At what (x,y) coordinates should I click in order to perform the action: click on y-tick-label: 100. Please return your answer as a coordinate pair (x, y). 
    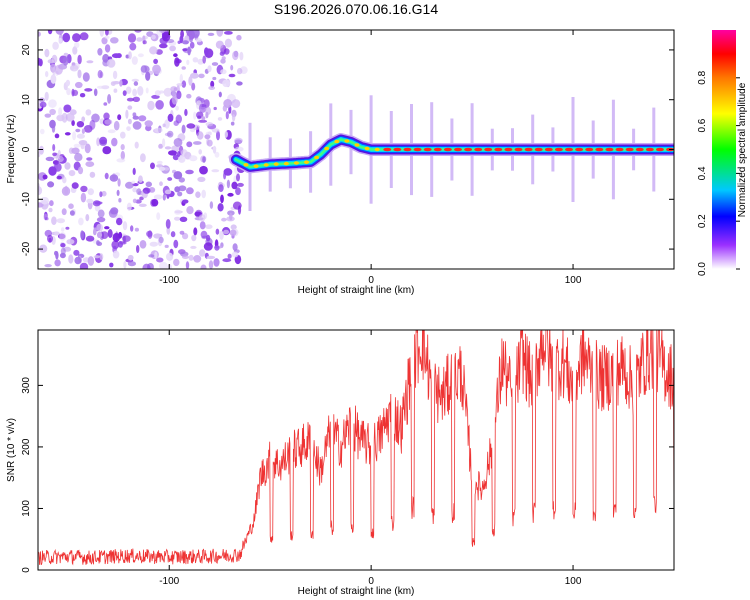
    Looking at the image, I should click on (26, 508).